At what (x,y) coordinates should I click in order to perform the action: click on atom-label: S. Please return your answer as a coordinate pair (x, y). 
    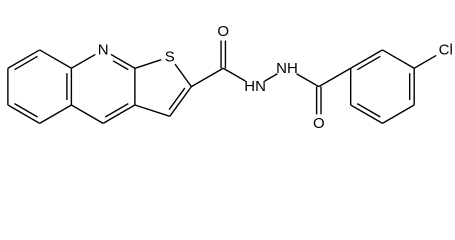
    Looking at the image, I should click on (170, 56).